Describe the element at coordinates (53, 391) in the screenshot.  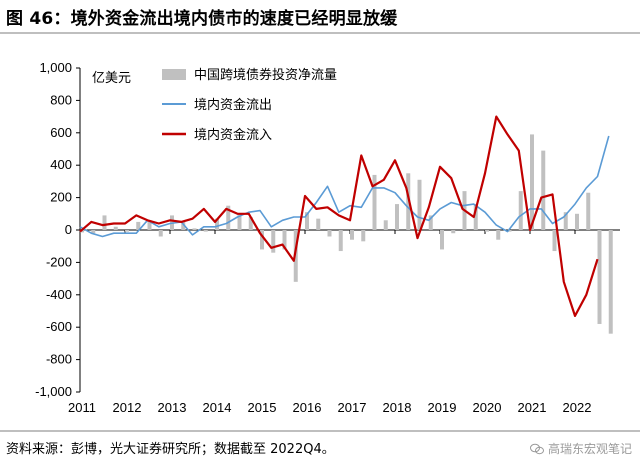
I see `y-tick-label: -1,000` at that location.